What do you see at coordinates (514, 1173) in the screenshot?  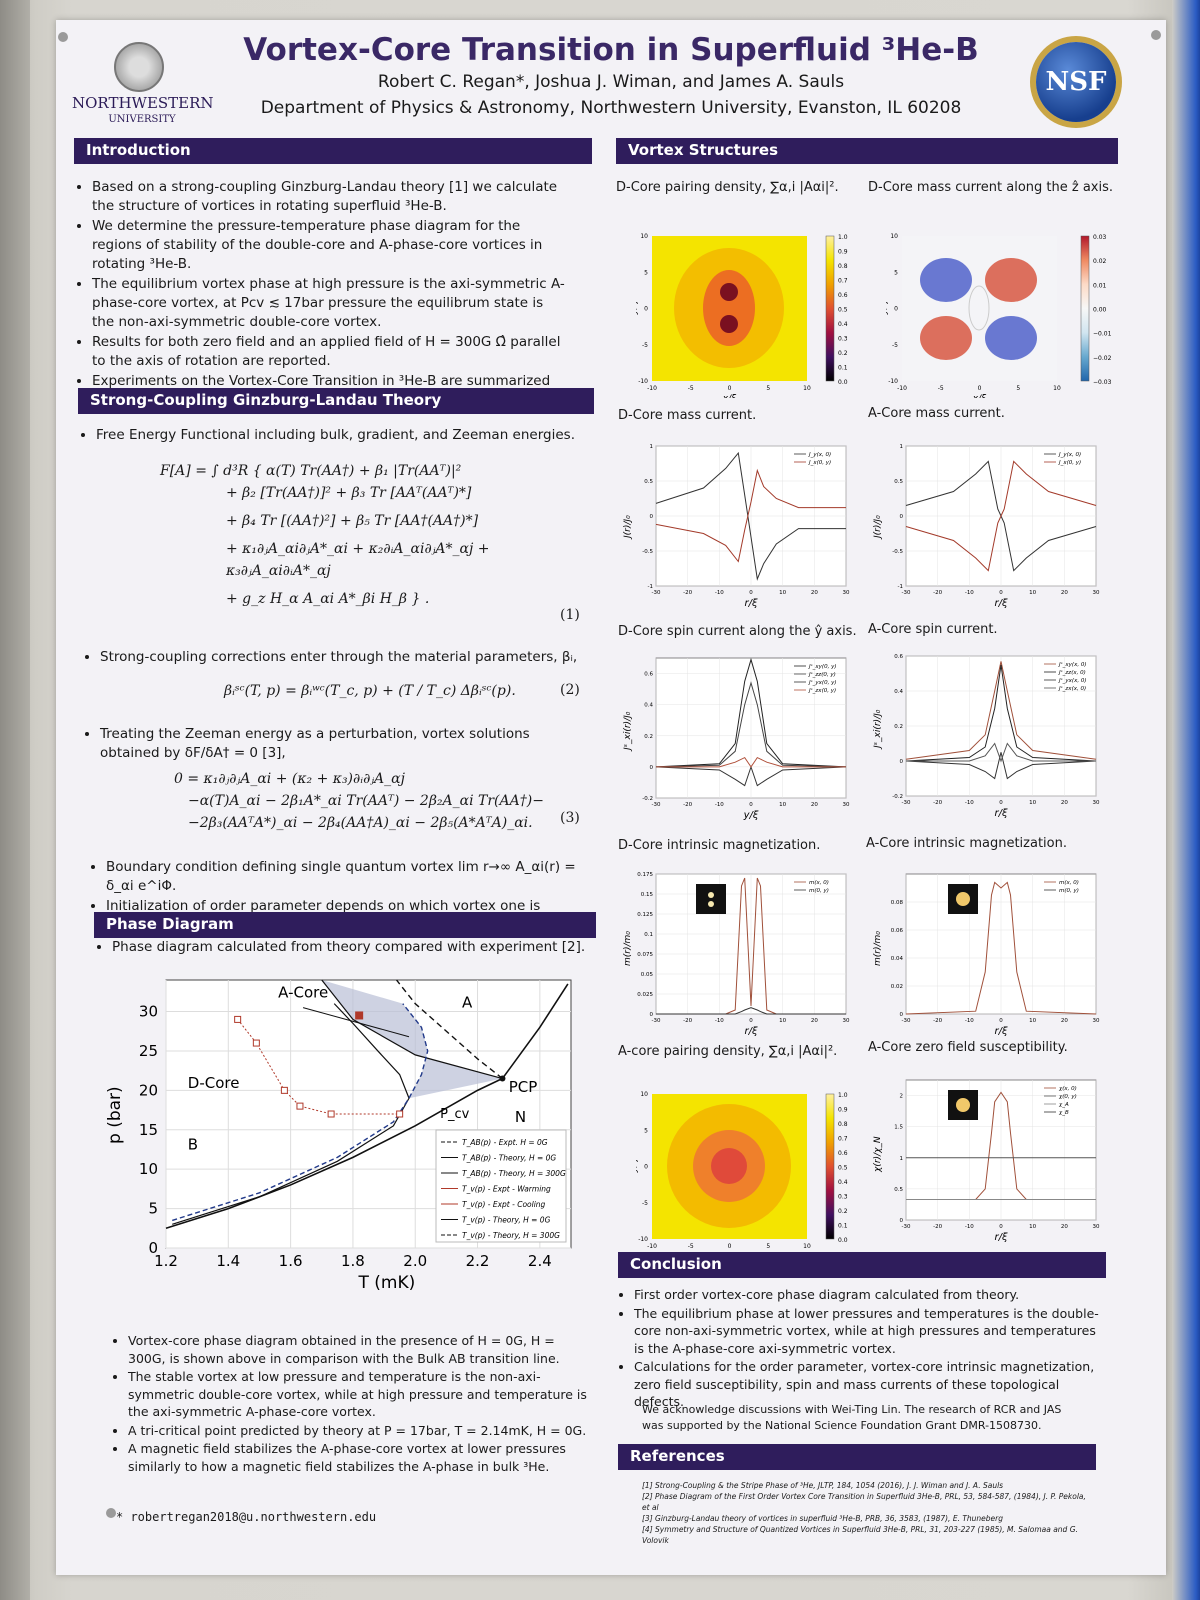 I see `legend-entry: T_AB(p) - Theory, H = 300G` at bounding box center [514, 1173].